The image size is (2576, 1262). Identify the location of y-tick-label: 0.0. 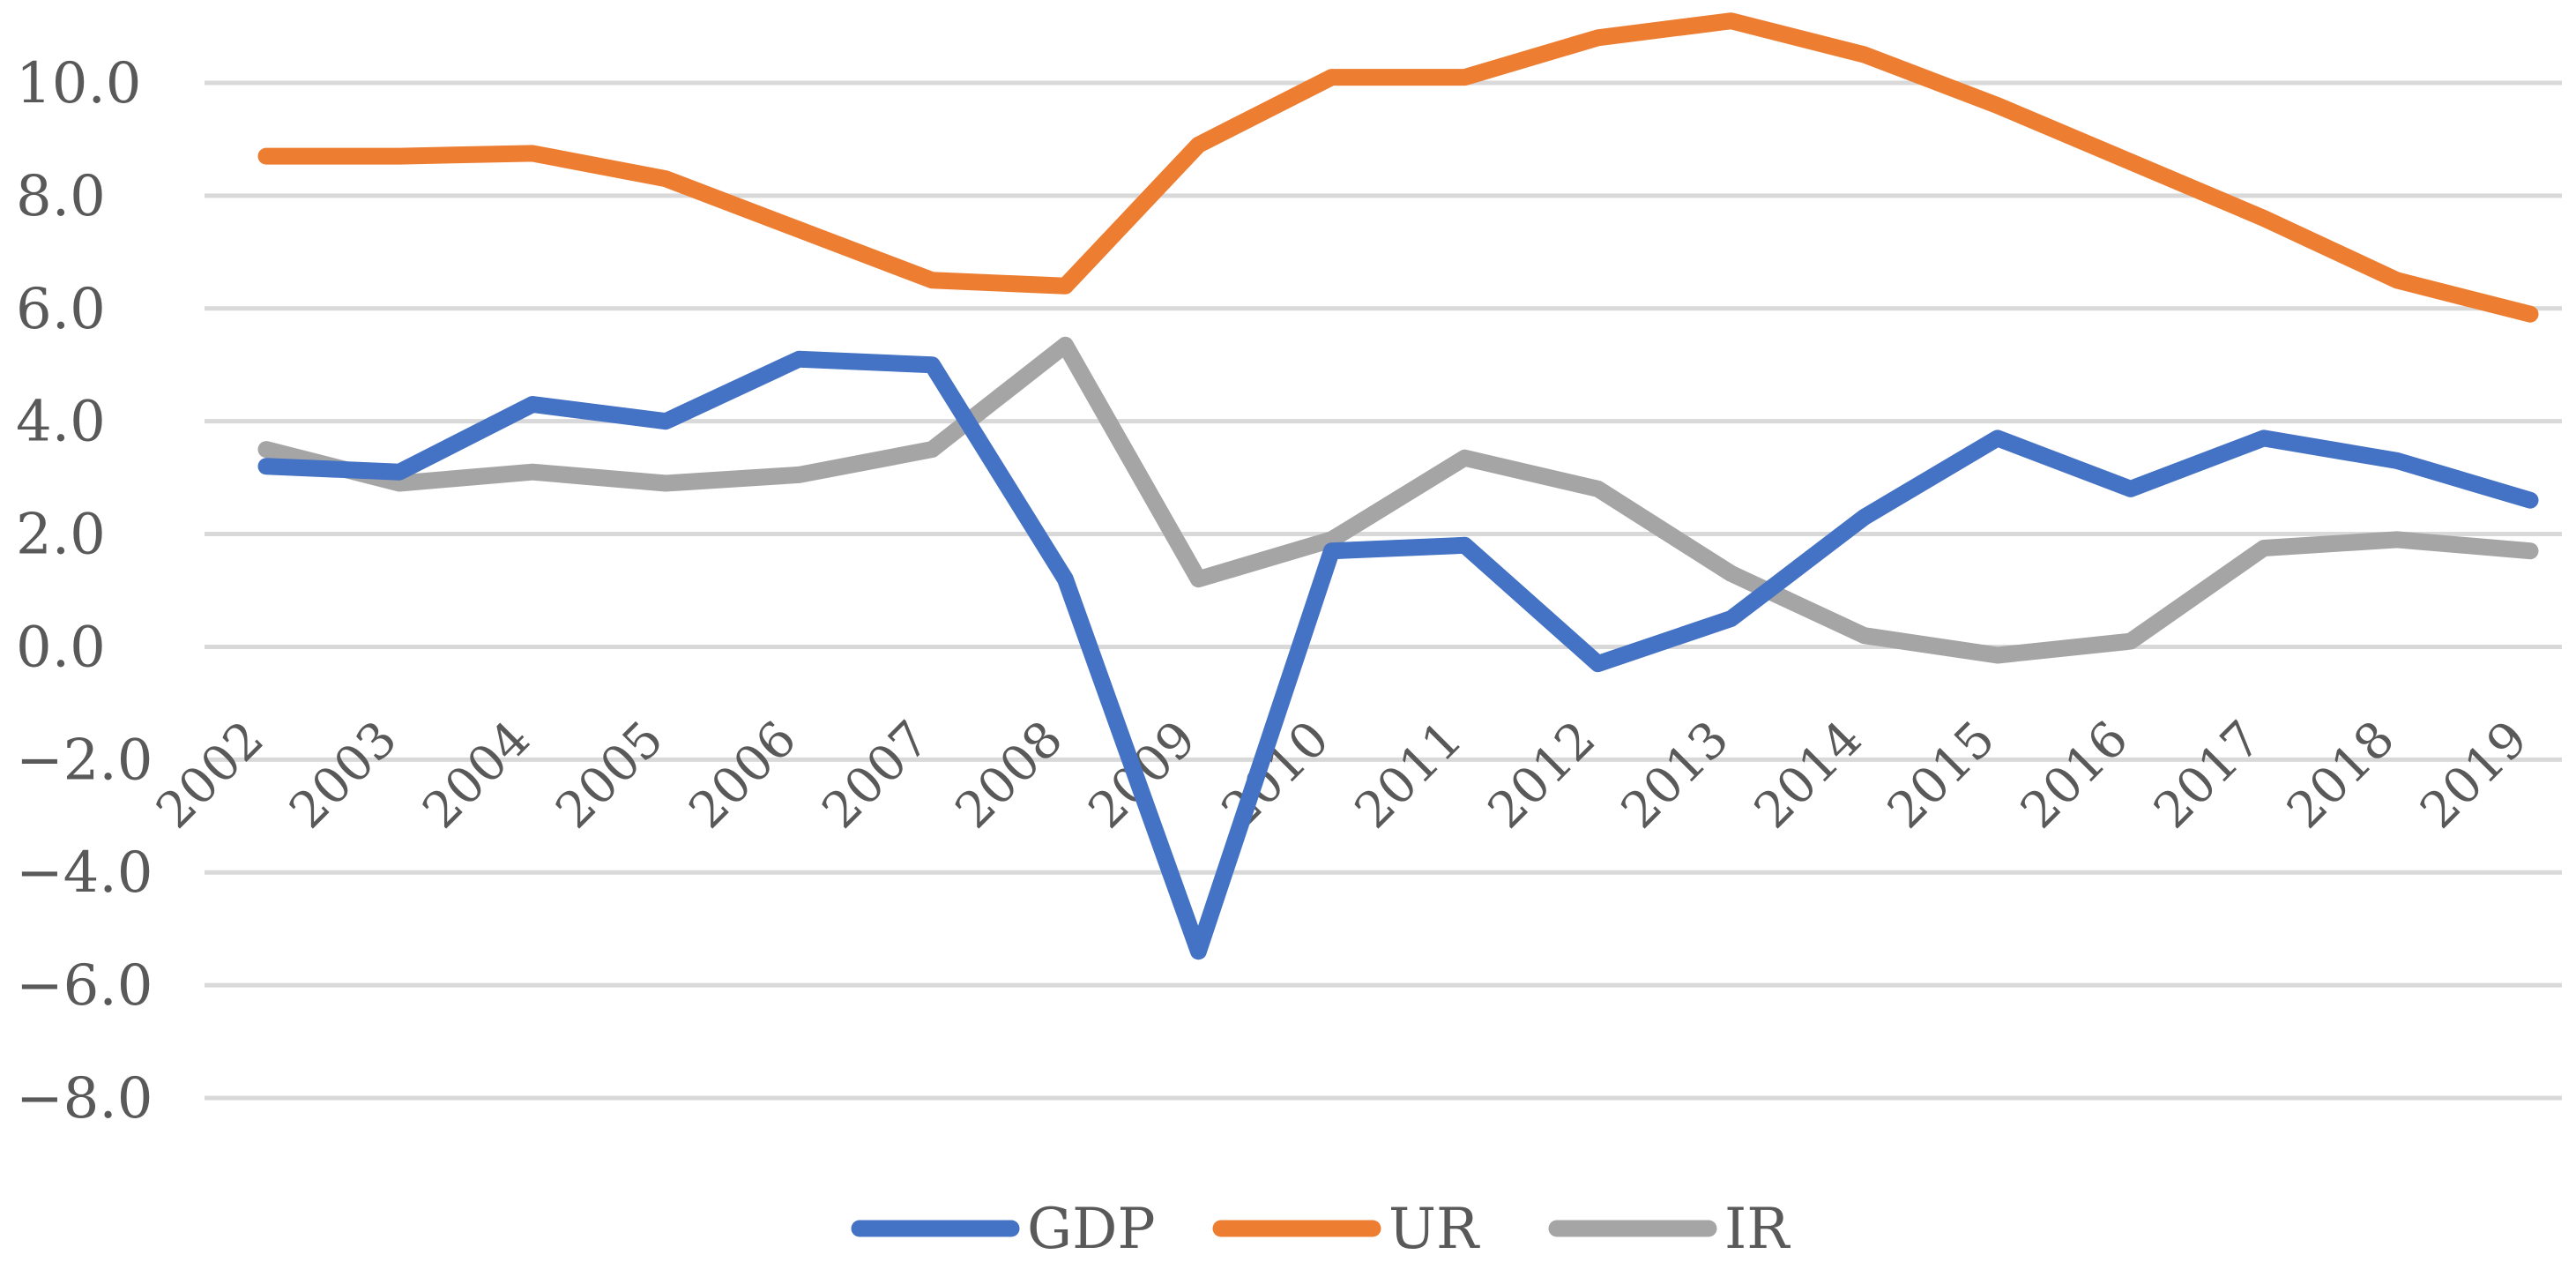
(61, 647).